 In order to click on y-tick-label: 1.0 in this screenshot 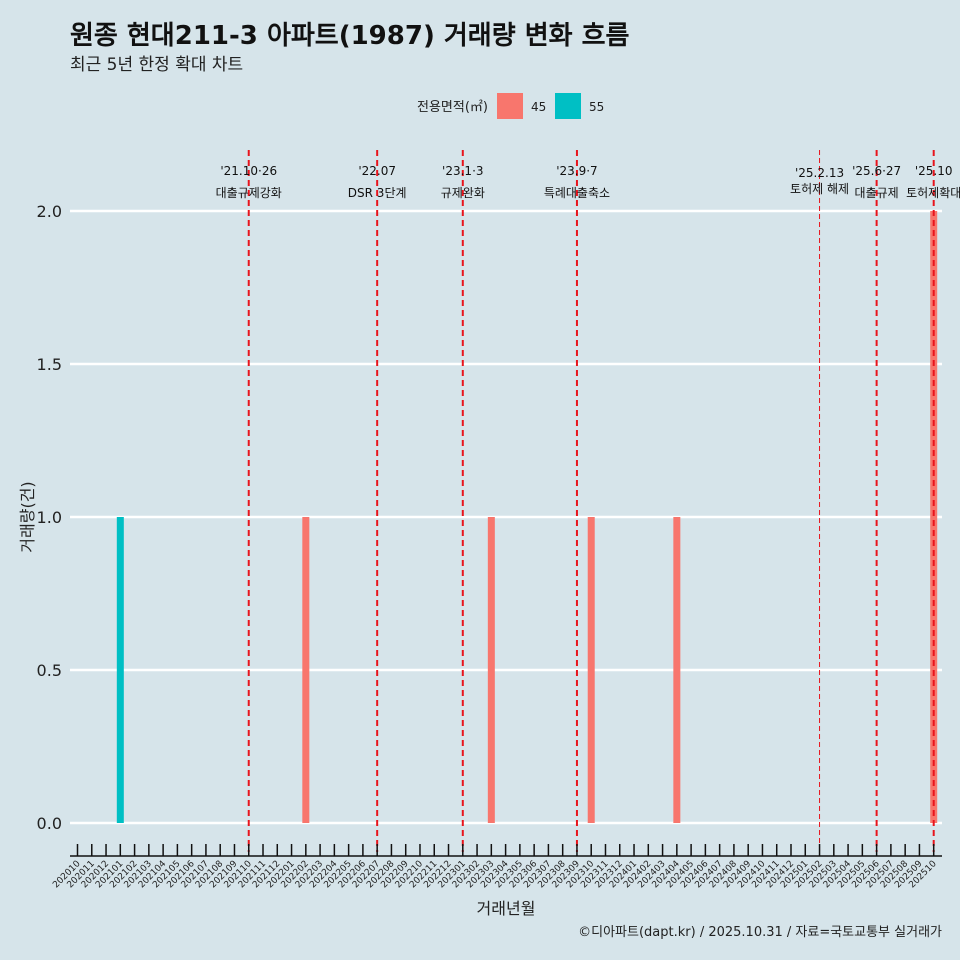, I will do `click(49, 517)`.